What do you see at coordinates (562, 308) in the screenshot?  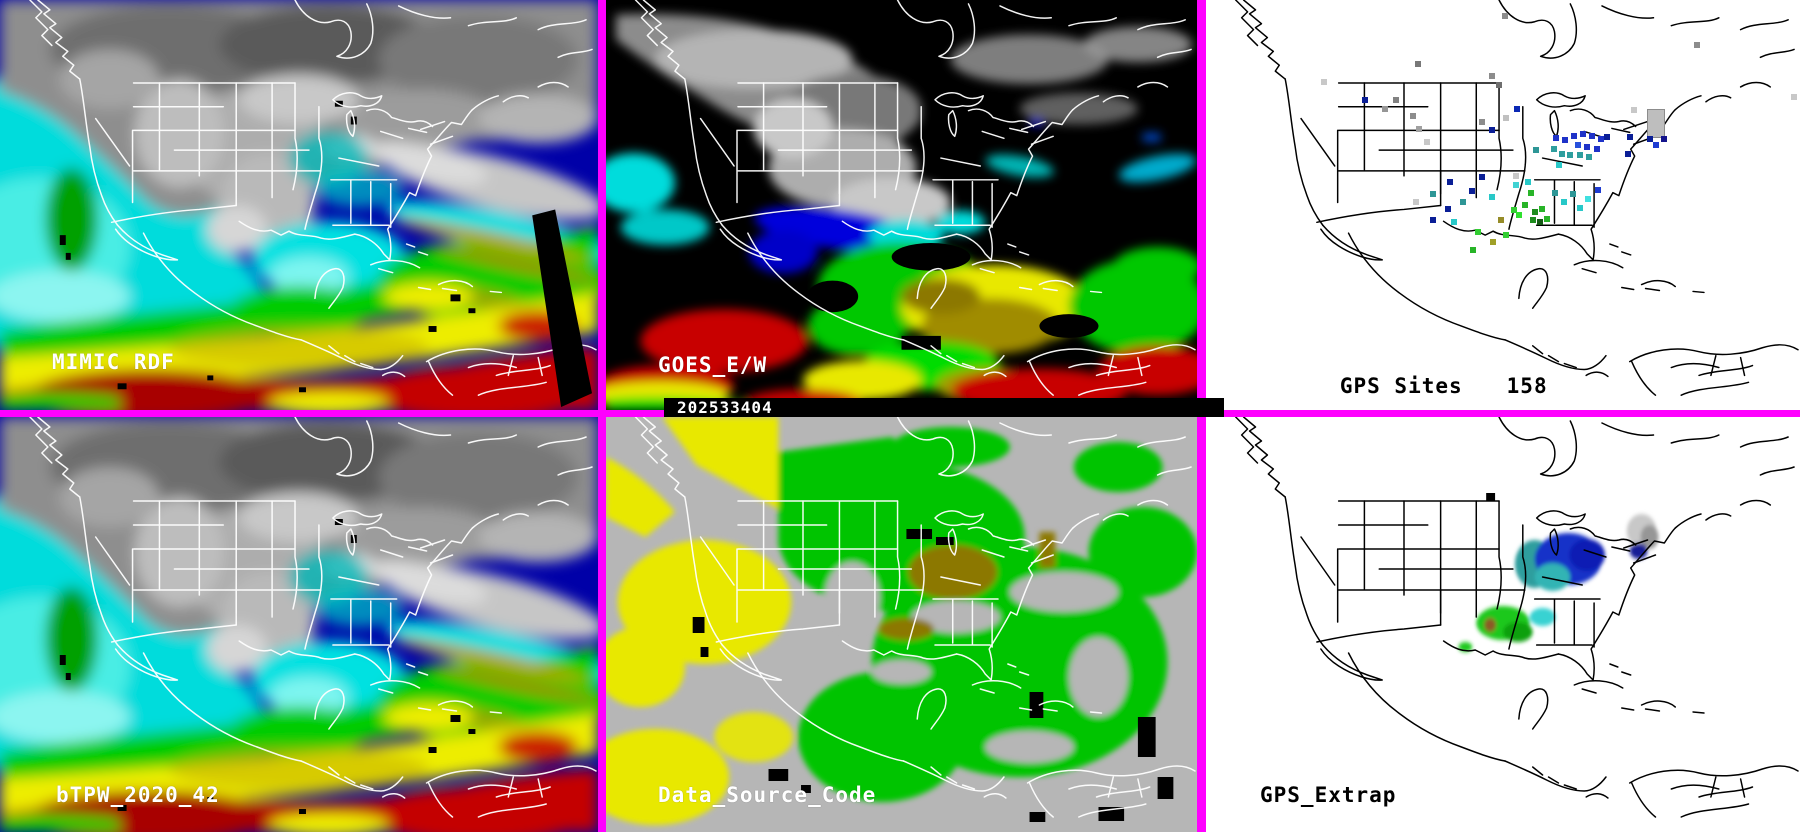 I see `satellite-gap-streak` at bounding box center [562, 308].